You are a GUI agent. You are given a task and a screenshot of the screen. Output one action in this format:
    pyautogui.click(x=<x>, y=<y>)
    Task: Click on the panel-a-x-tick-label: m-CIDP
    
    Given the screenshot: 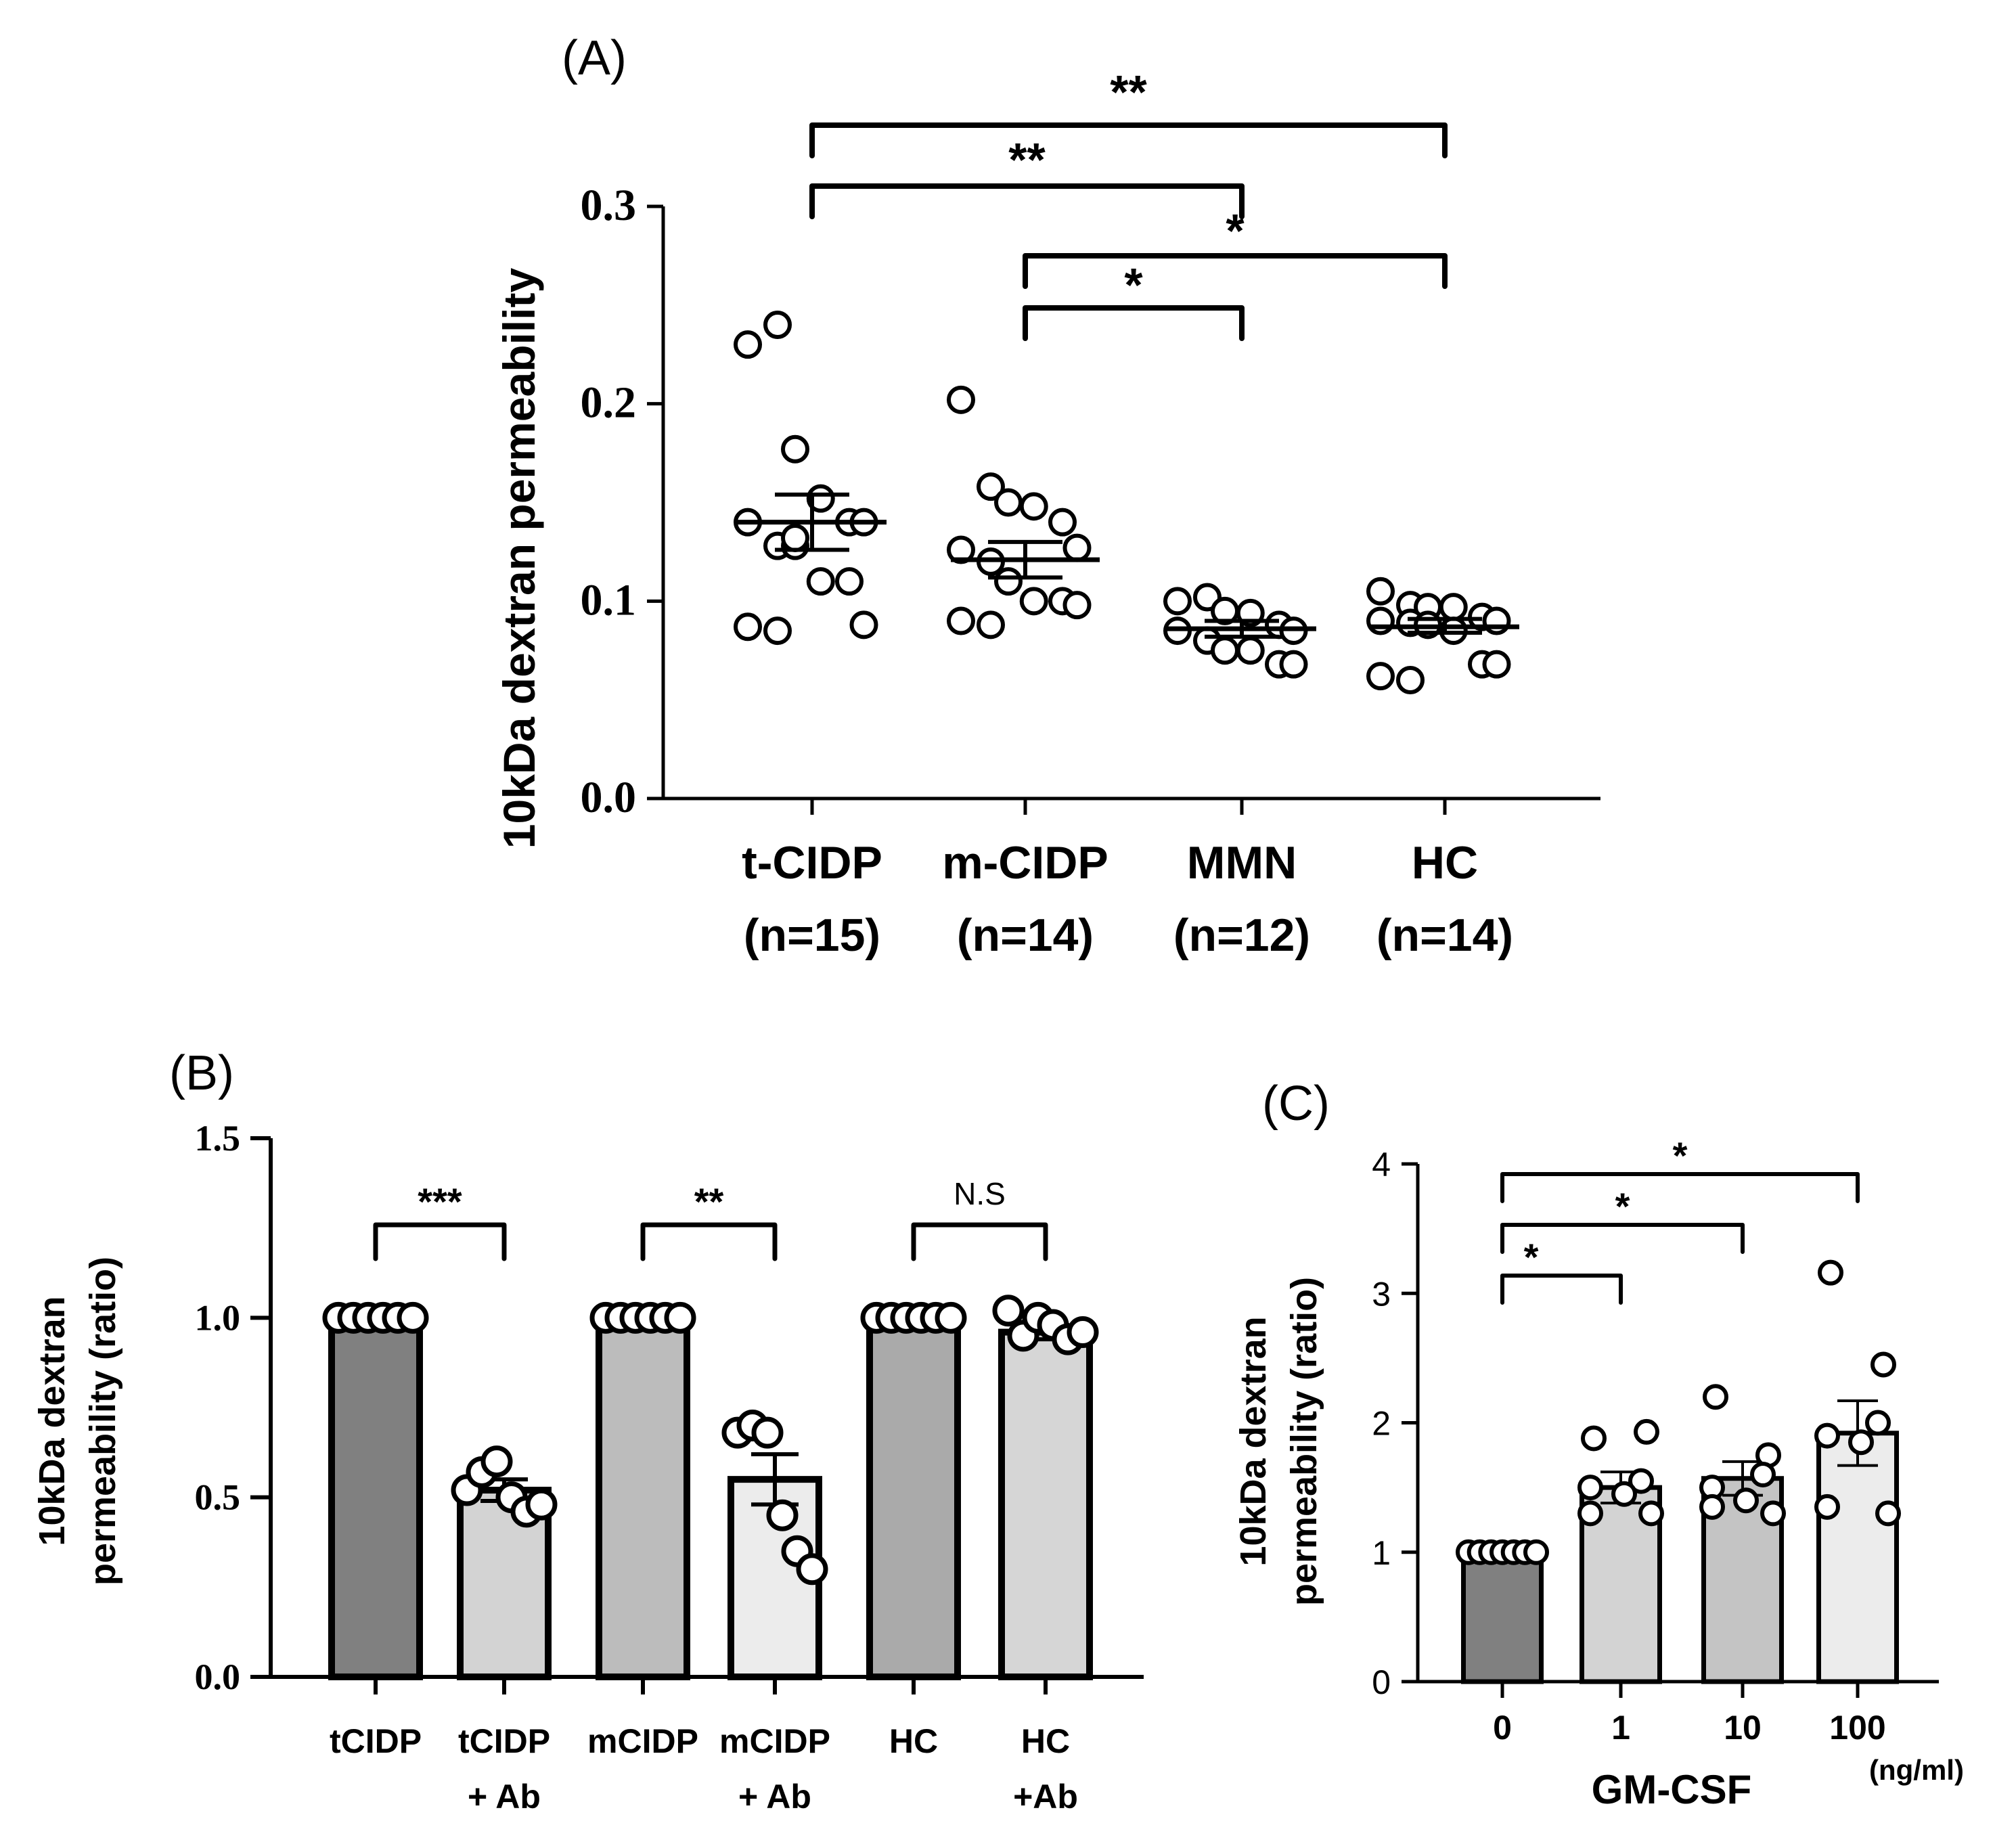 What is the action you would take?
    pyautogui.click(x=1025, y=863)
    